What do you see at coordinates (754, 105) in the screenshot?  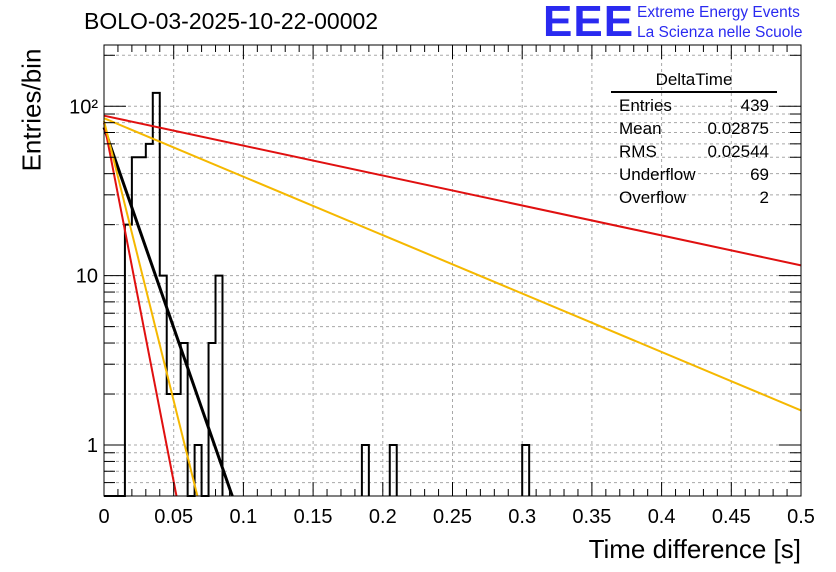 I see `stats-value: 439` at bounding box center [754, 105].